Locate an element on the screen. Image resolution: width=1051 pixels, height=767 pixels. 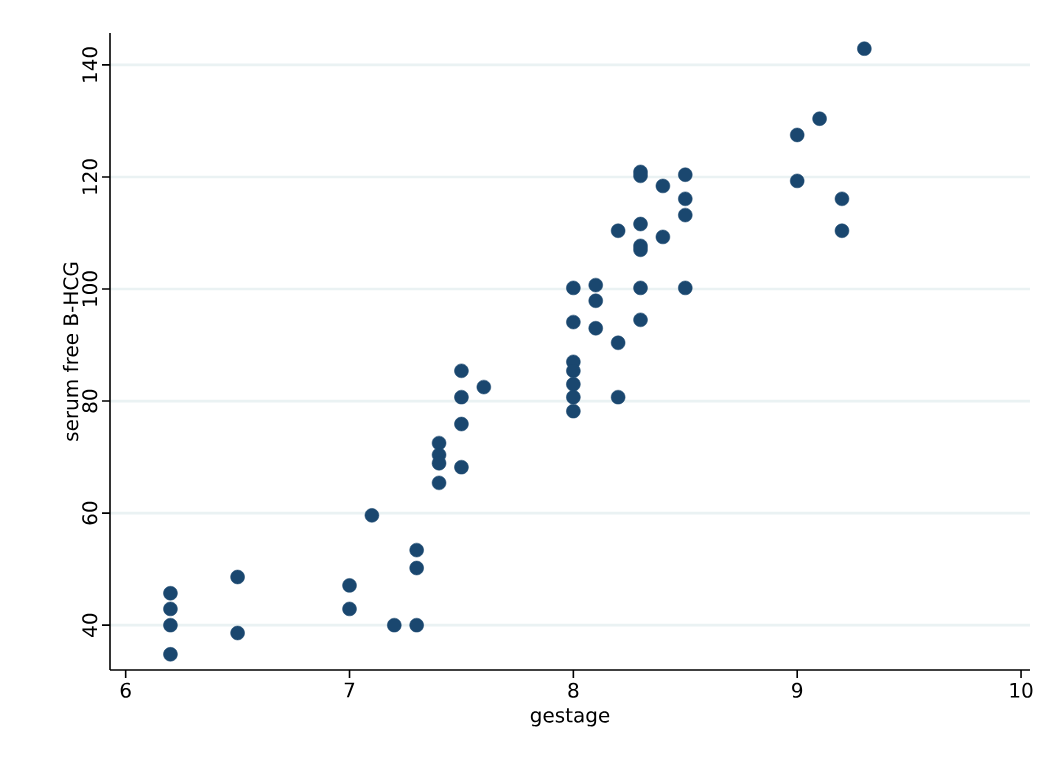
x-tick-label: 7 is located at coordinates (349, 690).